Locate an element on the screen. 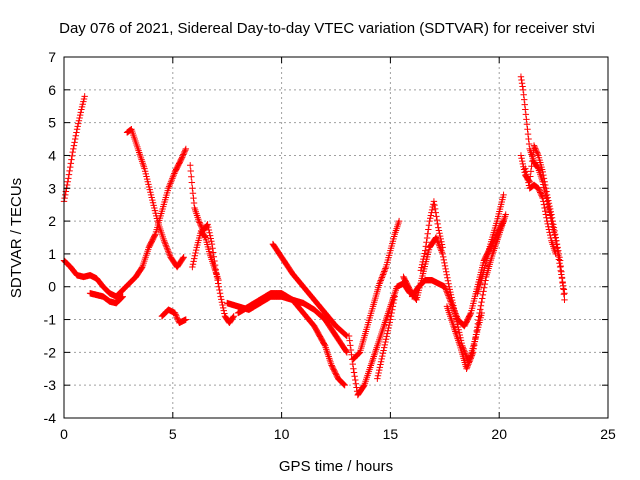 Image resolution: width=640 pixels, height=480 pixels. y-tick-label: 1 is located at coordinates (52, 254).